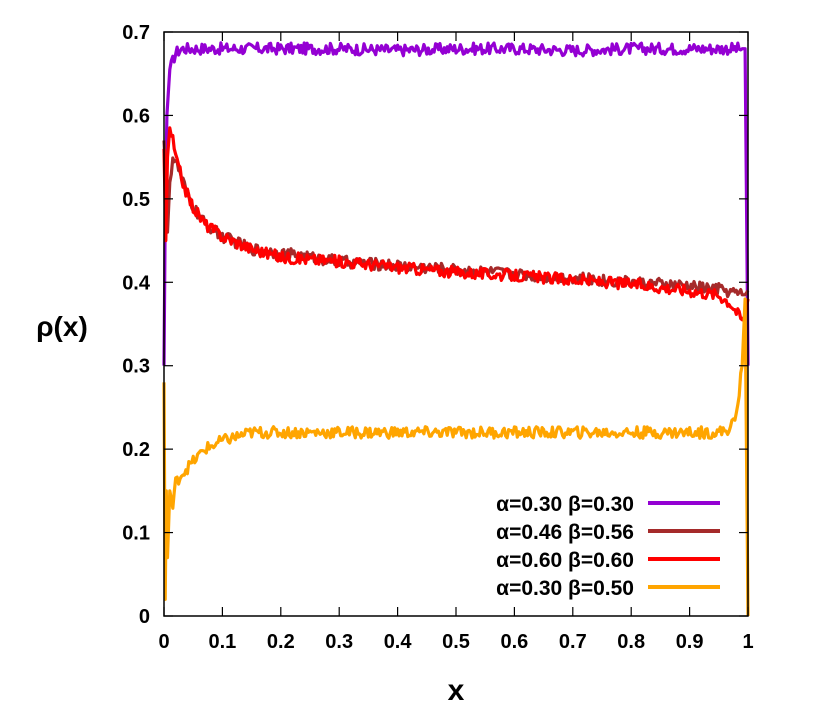 The width and height of the screenshot is (830, 712). What do you see at coordinates (136, 367) in the screenshot?
I see `y-tick-label: 0.3` at bounding box center [136, 367].